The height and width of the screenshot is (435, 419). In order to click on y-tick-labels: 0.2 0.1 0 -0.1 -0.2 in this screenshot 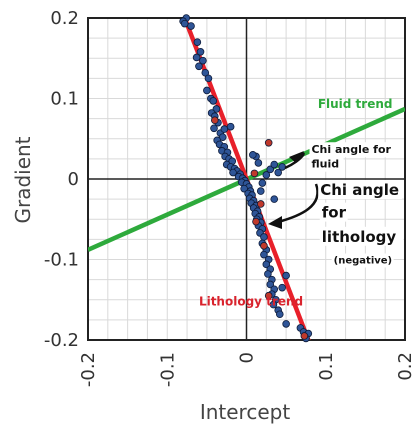, I will do `click(61, 179)`.